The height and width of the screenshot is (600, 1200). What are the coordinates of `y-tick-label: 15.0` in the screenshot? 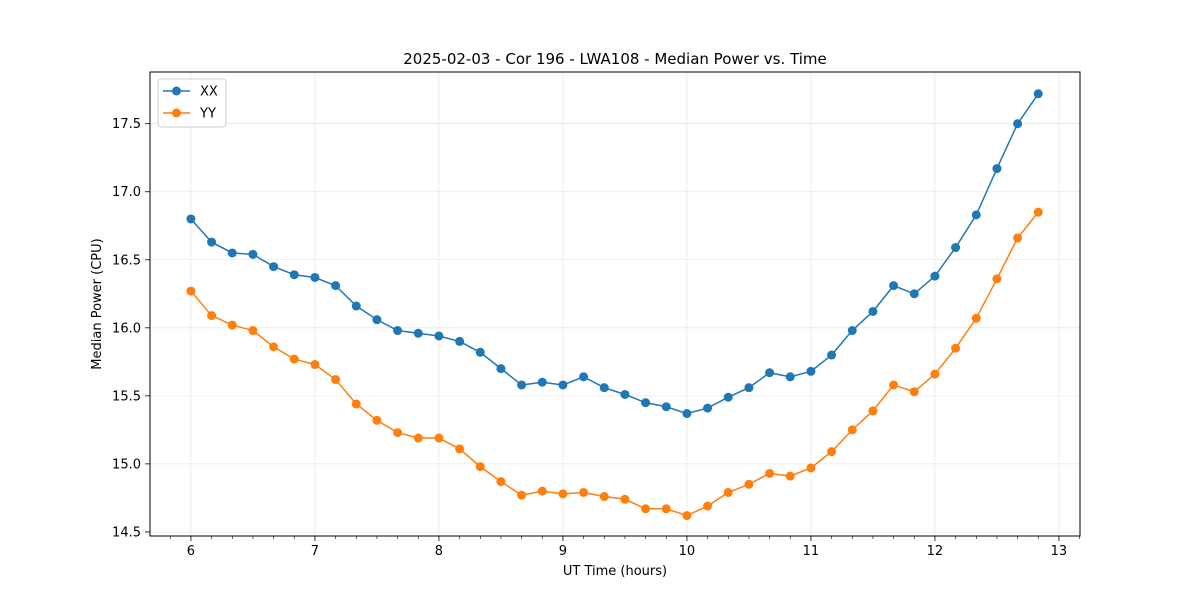 It's located at (126, 464).